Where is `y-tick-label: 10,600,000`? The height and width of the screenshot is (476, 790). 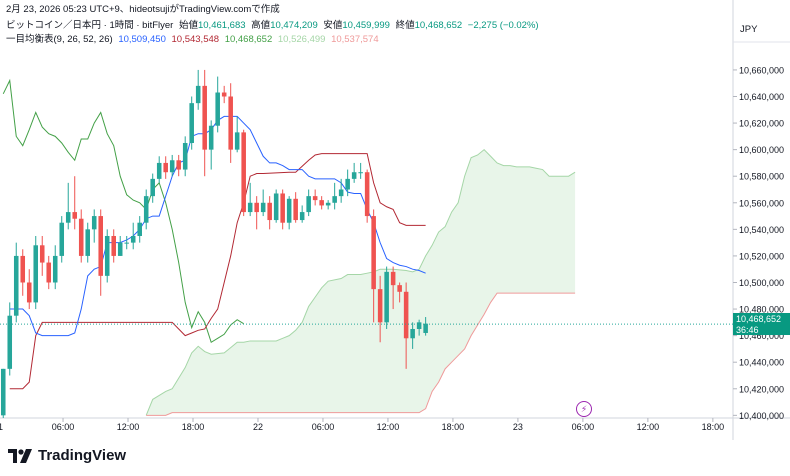
y-tick-label: 10,600,000 is located at coordinates (761, 150).